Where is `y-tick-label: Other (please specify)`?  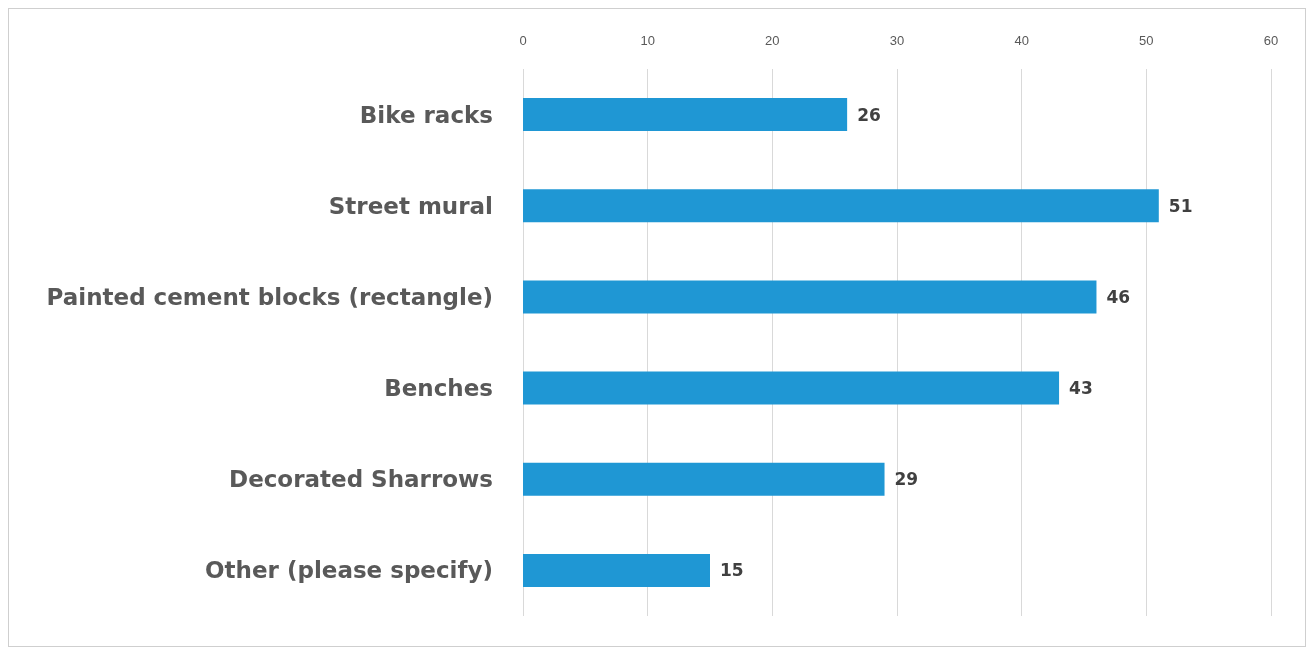 y-tick-label: Other (please specify) is located at coordinates (349, 570).